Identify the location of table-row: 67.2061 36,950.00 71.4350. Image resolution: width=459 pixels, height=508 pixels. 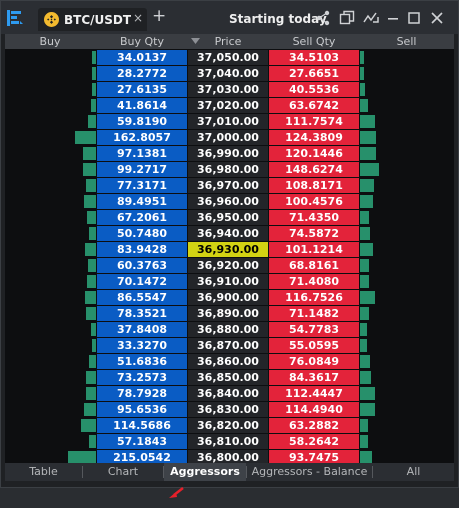
(229, 218).